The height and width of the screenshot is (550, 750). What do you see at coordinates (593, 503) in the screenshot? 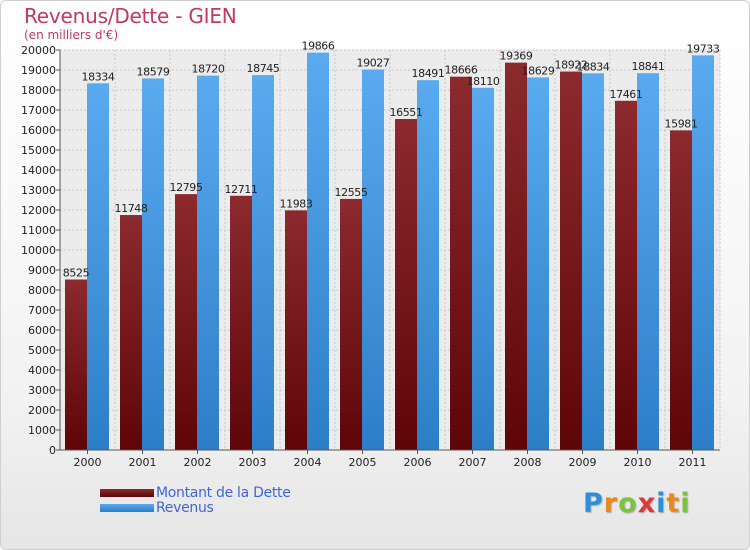
I see `logo-letter: P` at bounding box center [593, 503].